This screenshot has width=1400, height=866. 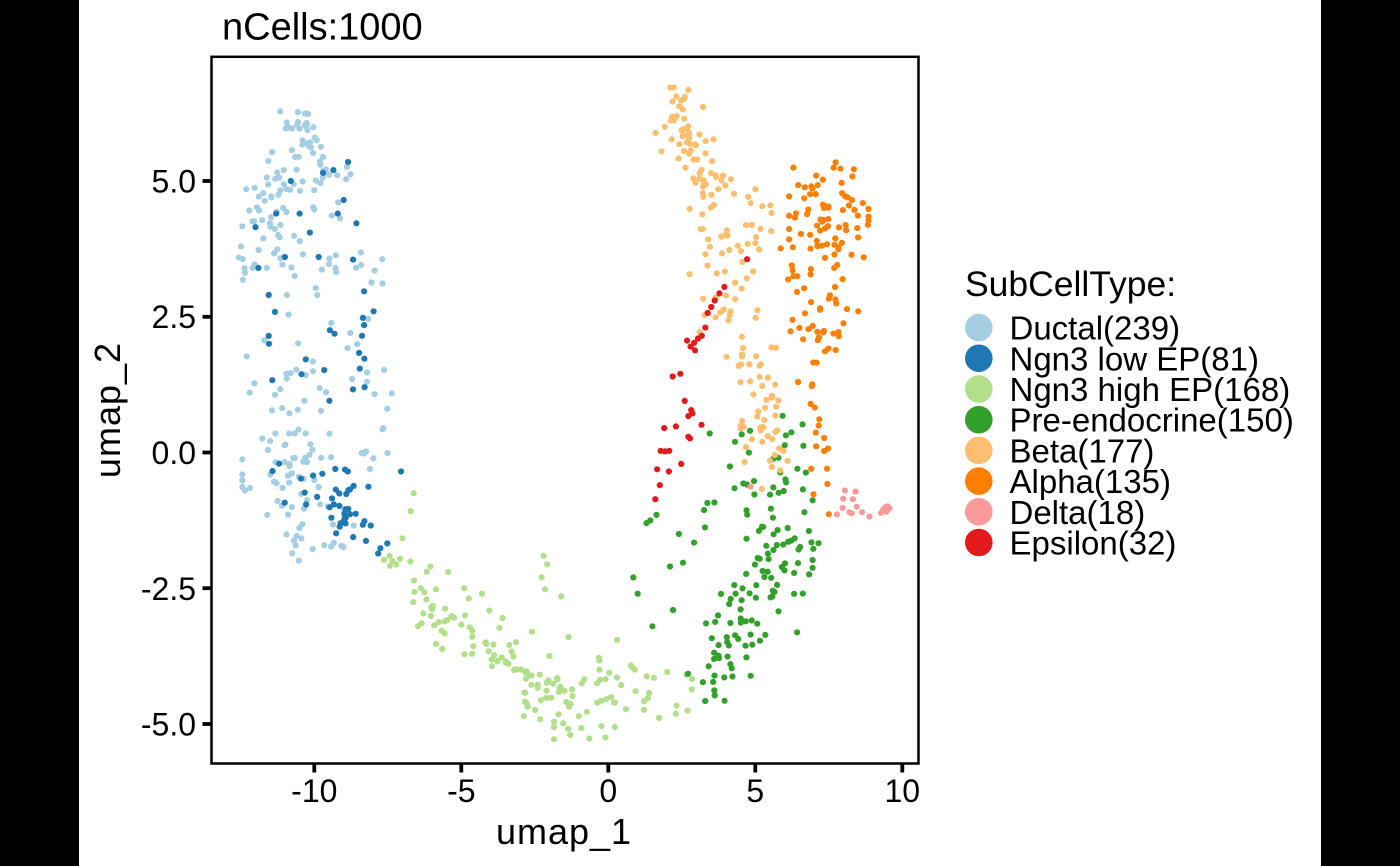 What do you see at coordinates (608, 791) in the screenshot?
I see `svg-text: 0` at bounding box center [608, 791].